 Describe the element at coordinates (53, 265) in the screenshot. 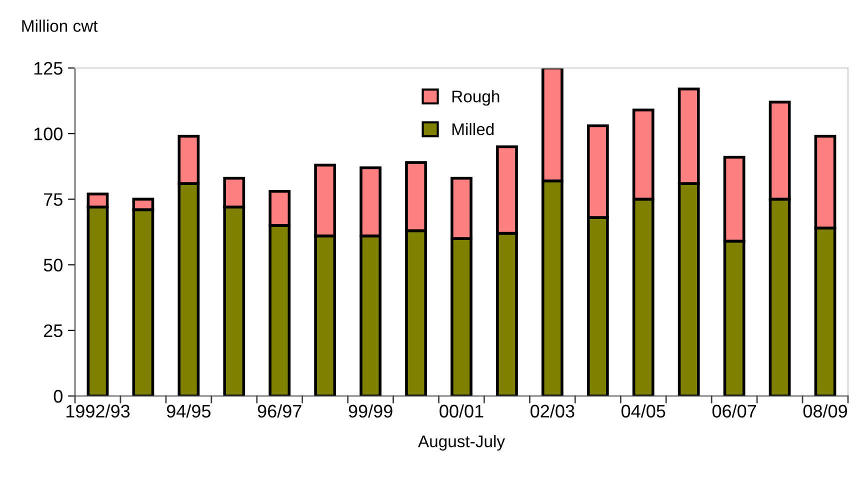

I see `y-tick-label: 50` at that location.